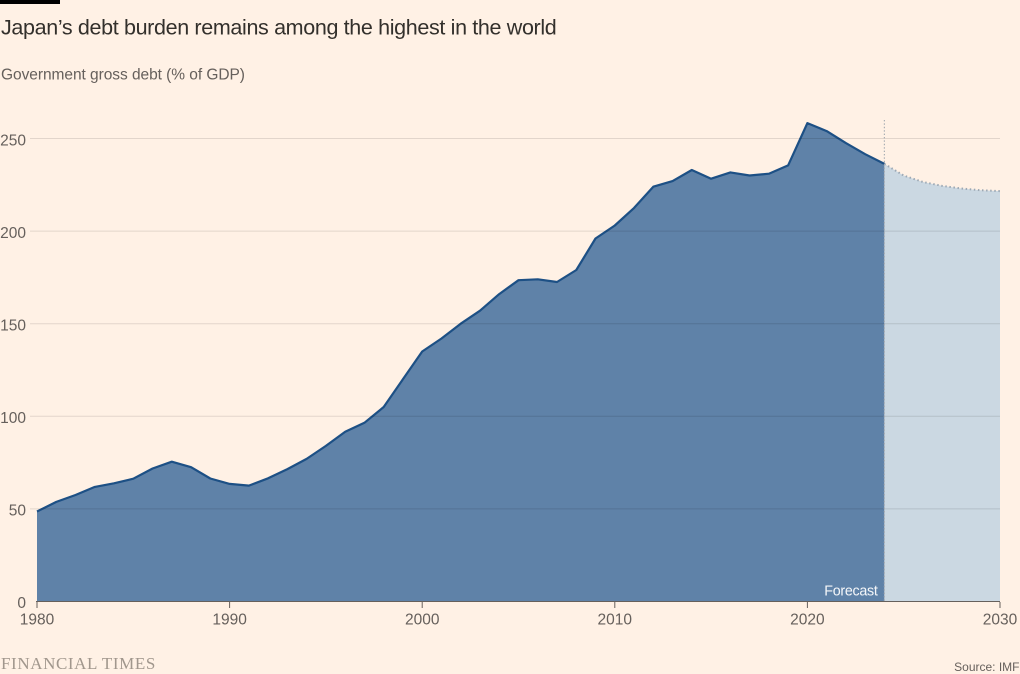 The image size is (1020, 674). I want to click on svg-text: 100, so click(13, 418).